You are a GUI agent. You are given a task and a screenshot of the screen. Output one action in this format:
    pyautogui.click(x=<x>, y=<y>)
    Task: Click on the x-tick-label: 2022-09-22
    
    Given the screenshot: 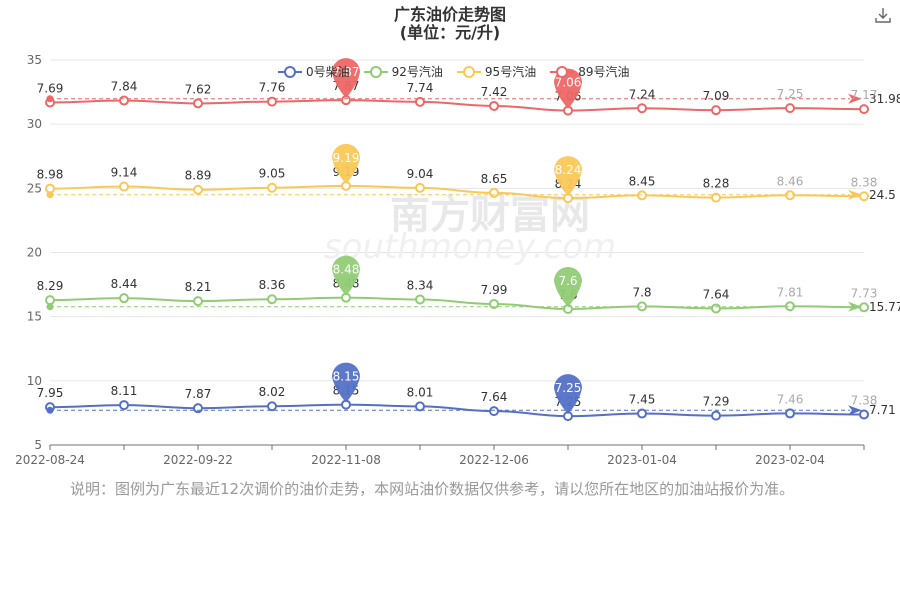 What is the action you would take?
    pyautogui.click(x=198, y=460)
    